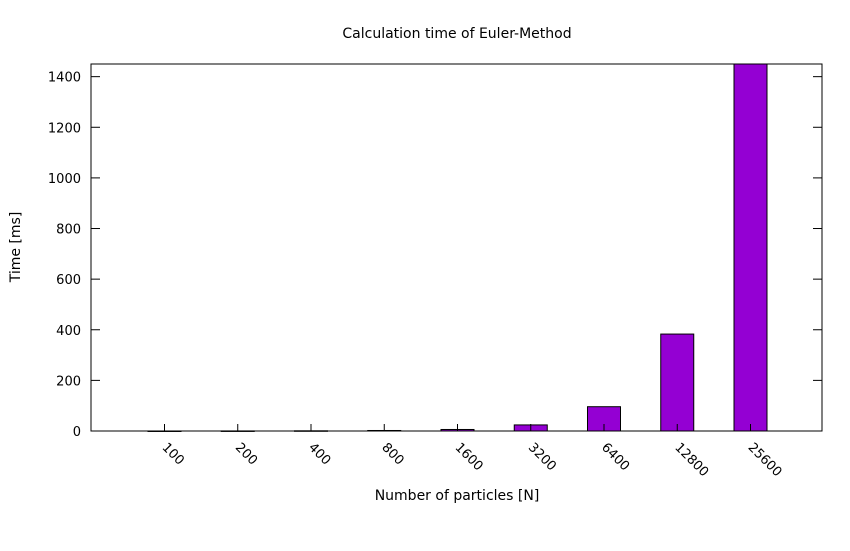  Describe the element at coordinates (246, 454) in the screenshot. I see `x-tick-label: 200` at that location.